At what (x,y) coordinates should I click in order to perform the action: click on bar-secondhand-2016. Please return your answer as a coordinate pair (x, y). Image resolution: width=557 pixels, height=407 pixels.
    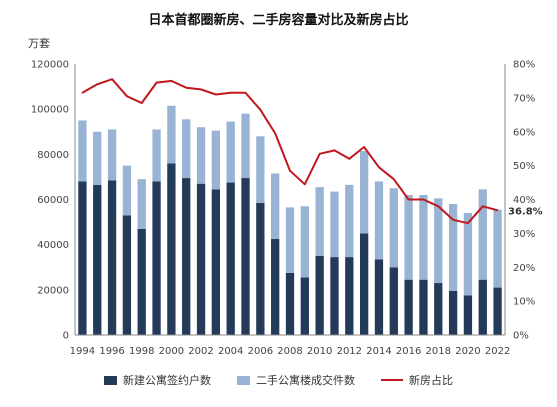
    Looking at the image, I should click on (408, 237).